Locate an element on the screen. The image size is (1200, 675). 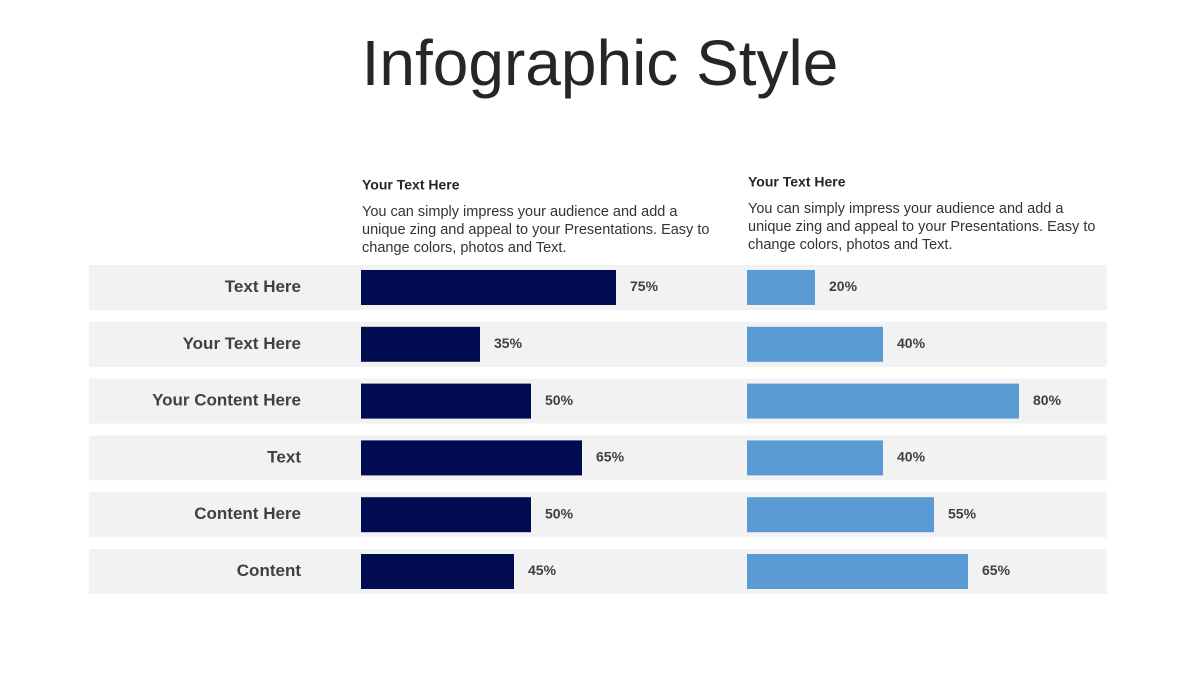
value-label: 75% is located at coordinates (644, 286).